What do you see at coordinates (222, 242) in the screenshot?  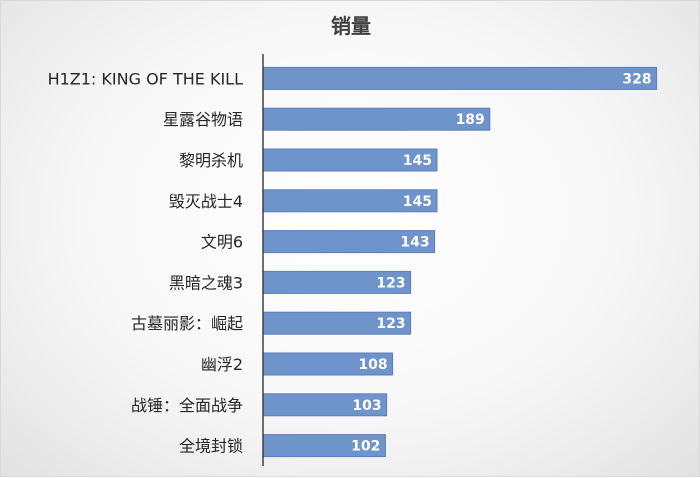 I see `category-tick-label: 文明6` at bounding box center [222, 242].